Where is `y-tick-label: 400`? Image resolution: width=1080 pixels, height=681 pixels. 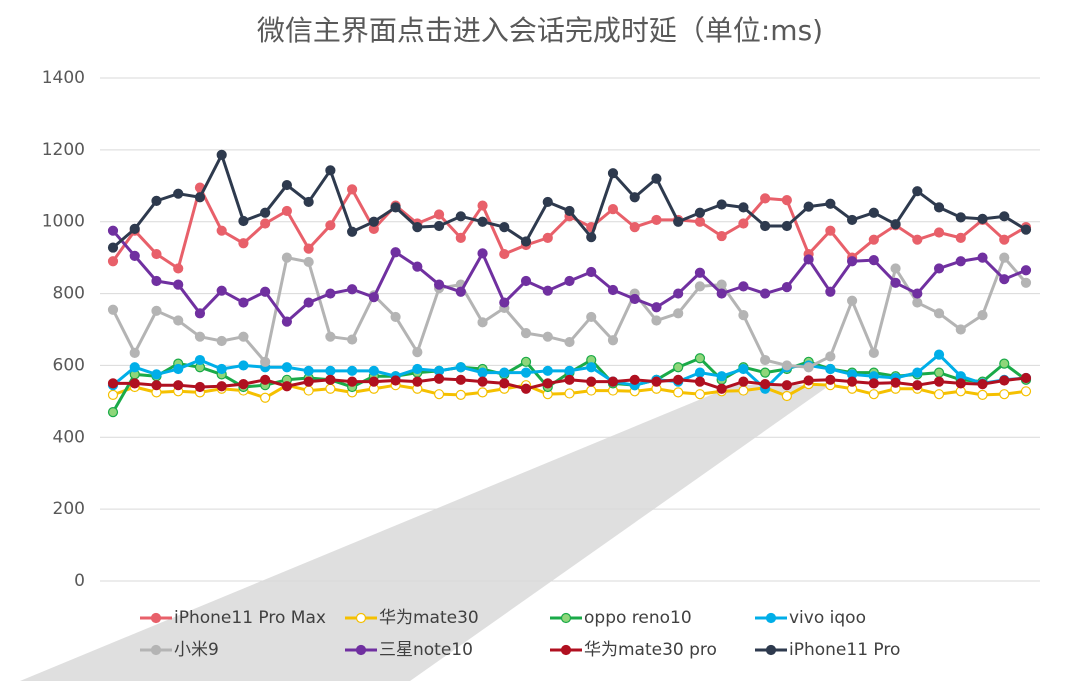 y-tick-label: 400 is located at coordinates (69, 437).